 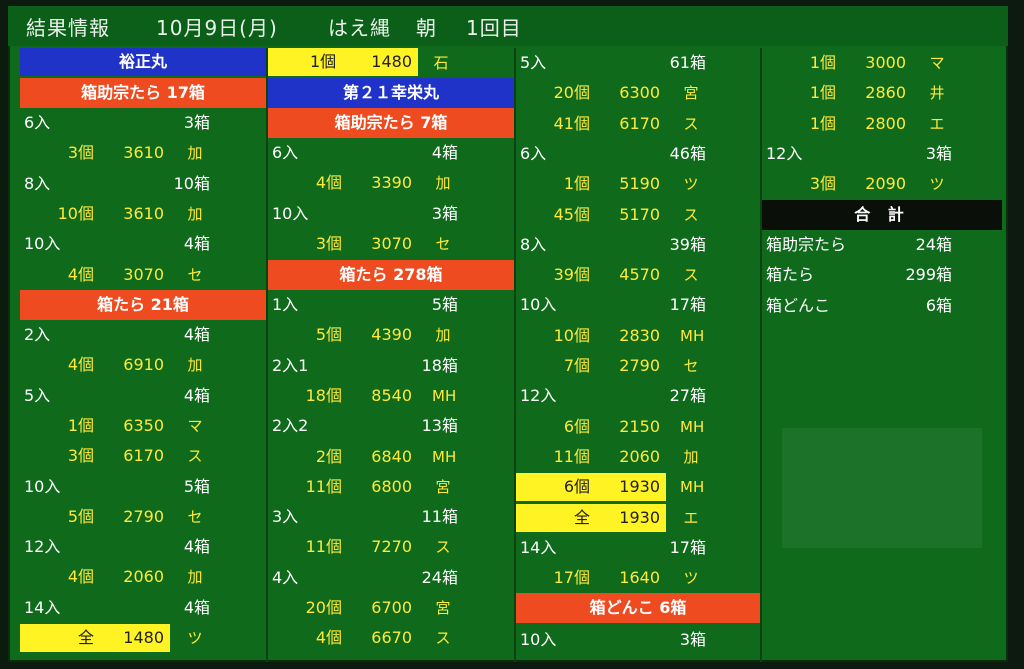 I want to click on size-row: 6入 4箱, so click(x=391, y=153).